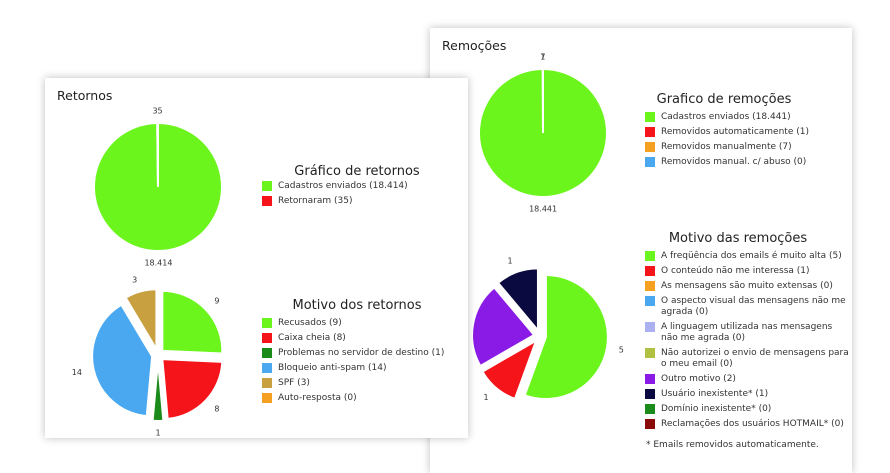 This screenshot has width=890, height=473. I want to click on footnote: * Emails removidos automaticamente., so click(732, 445).